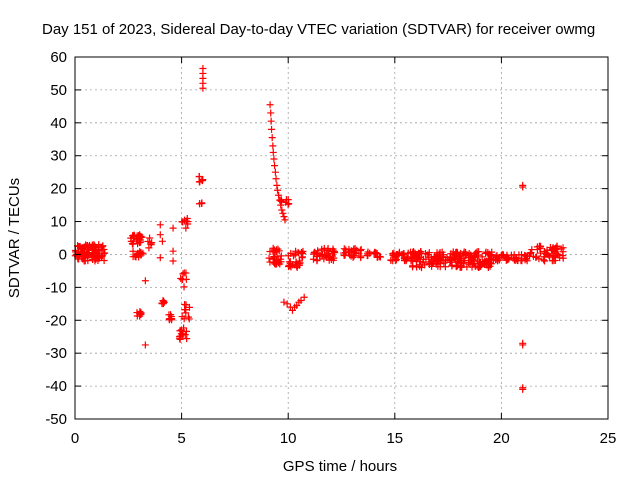 The width and height of the screenshot is (640, 480). What do you see at coordinates (58, 123) in the screenshot?
I see `y-tick-label: 40` at bounding box center [58, 123].